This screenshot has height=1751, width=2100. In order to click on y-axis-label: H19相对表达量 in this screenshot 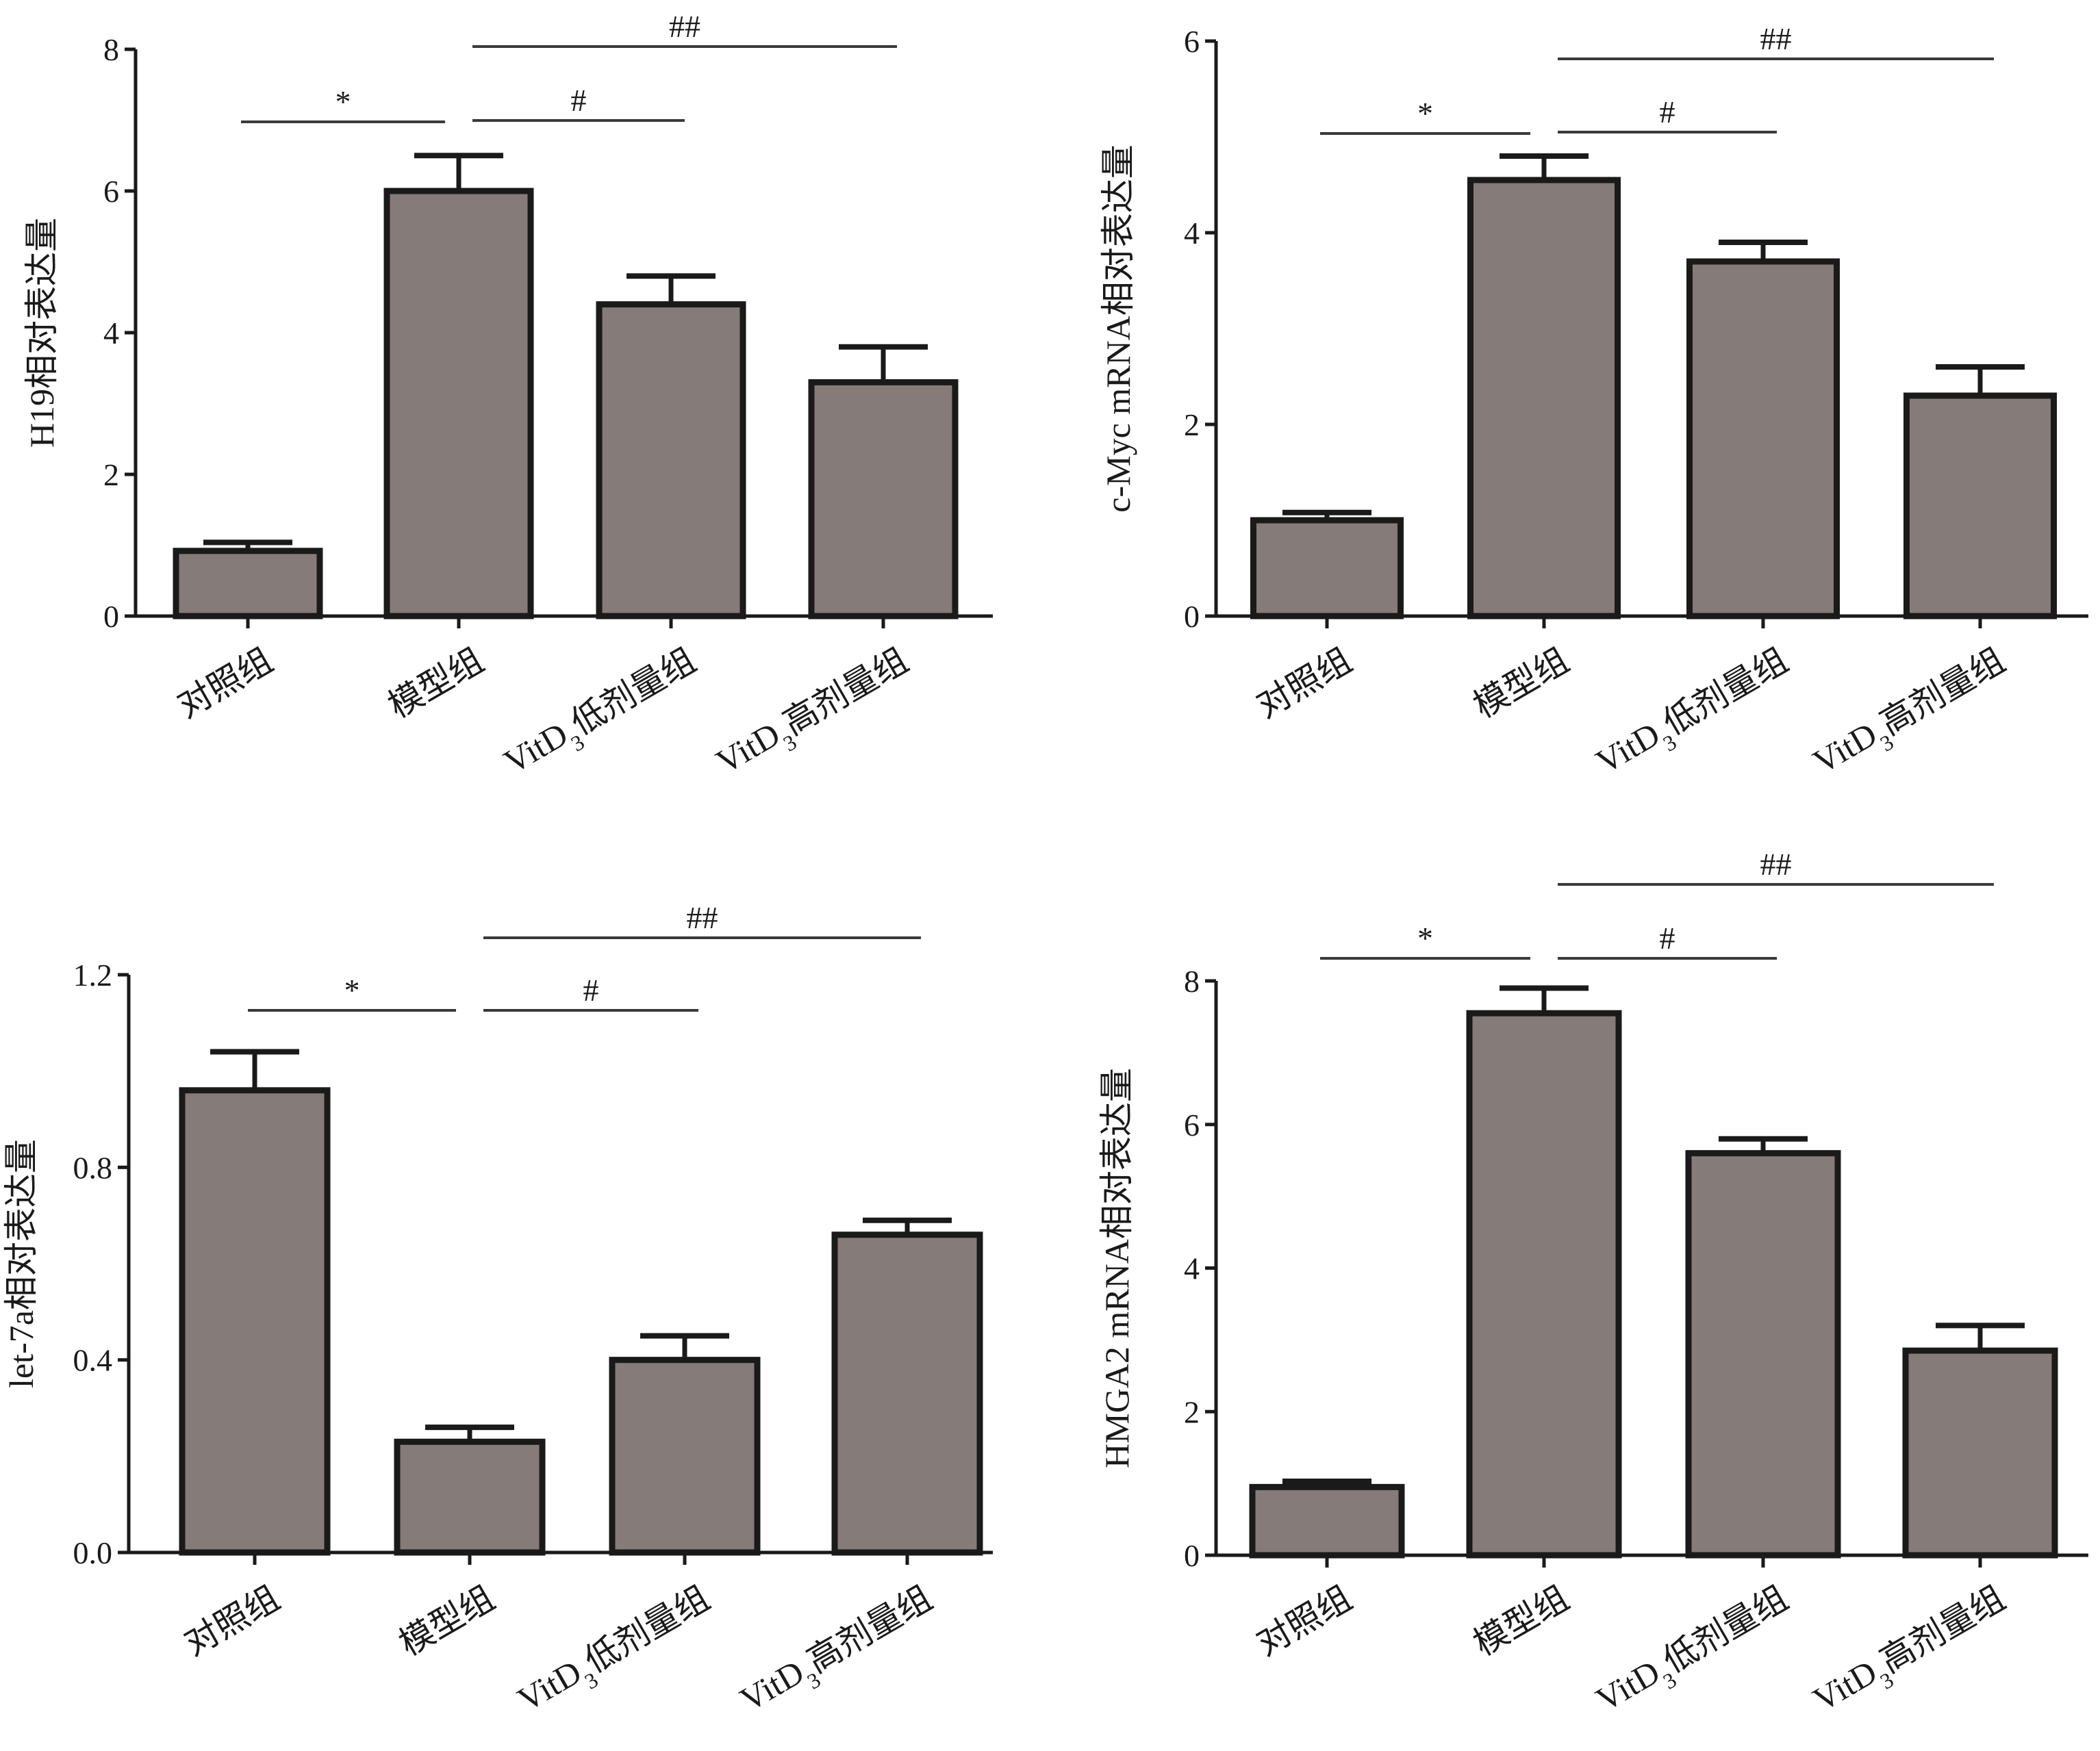, I will do `click(42, 333)`.